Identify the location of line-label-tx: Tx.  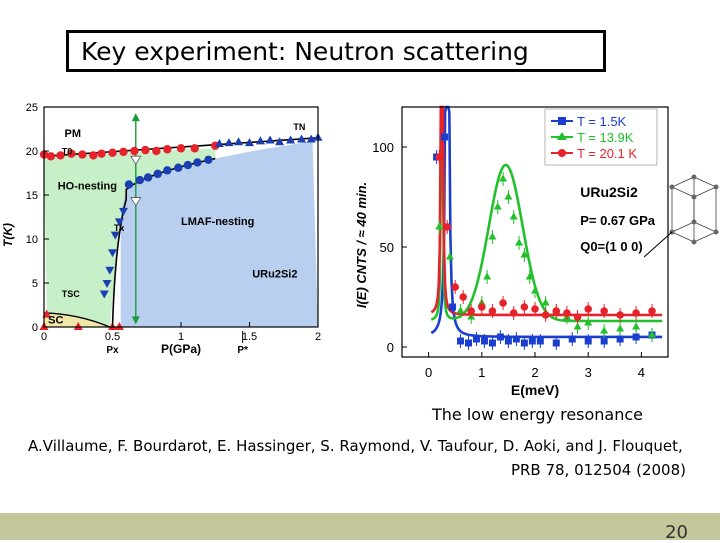
(119, 228).